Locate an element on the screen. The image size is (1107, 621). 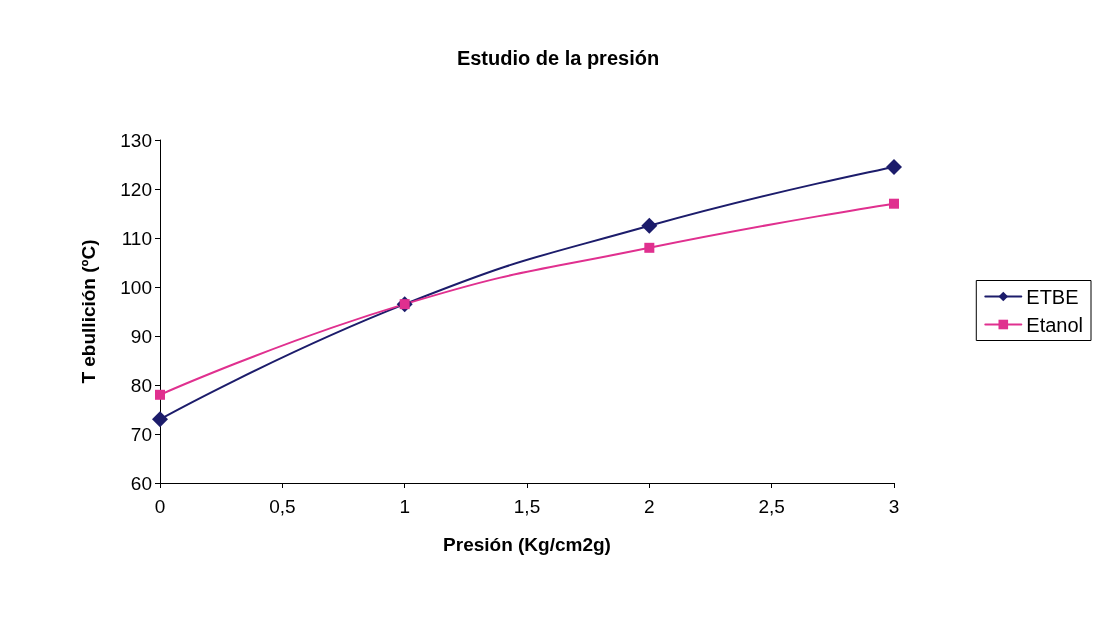
x-tick-label: 3 is located at coordinates (894, 506).